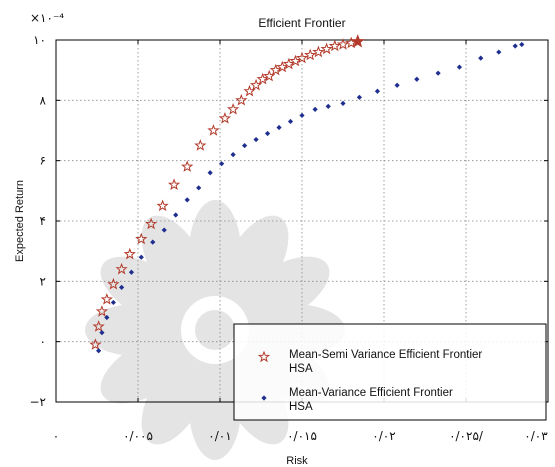  I want to click on x-tick-label: ۰/۰۰۵, so click(138, 436).